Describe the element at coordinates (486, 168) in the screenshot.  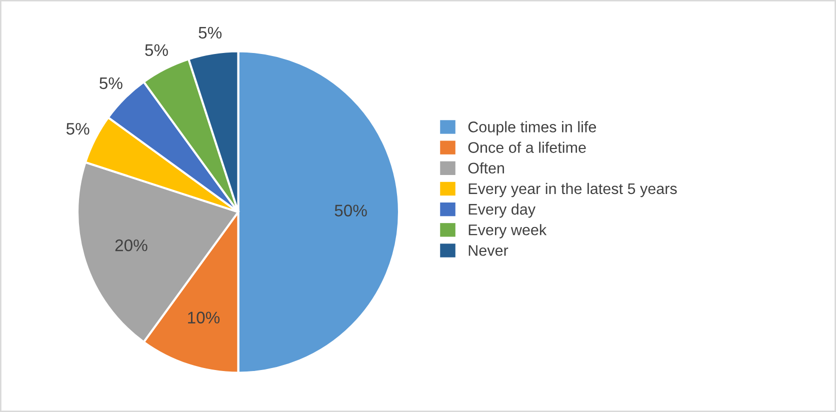
I see `legend-label: Often` at that location.